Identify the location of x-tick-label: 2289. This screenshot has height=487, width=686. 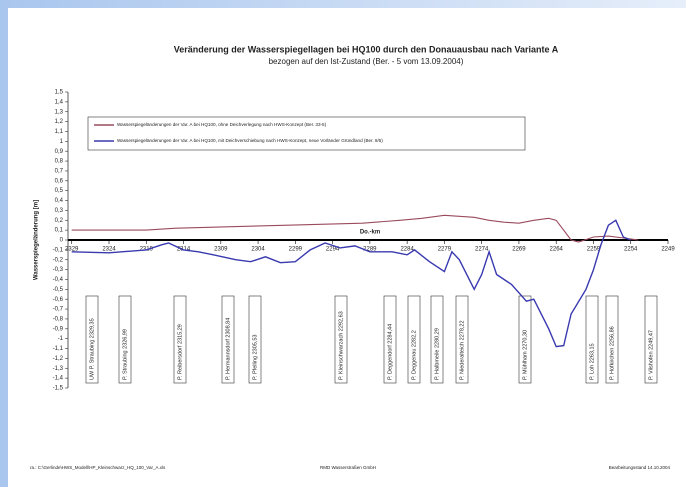
(370, 250).